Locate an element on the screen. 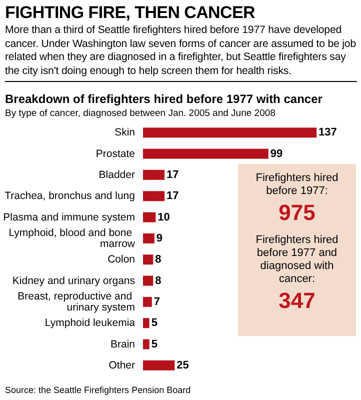 The image size is (361, 400). source-note: Source: the Seattle Firefighters Pension Board is located at coordinates (98, 390).